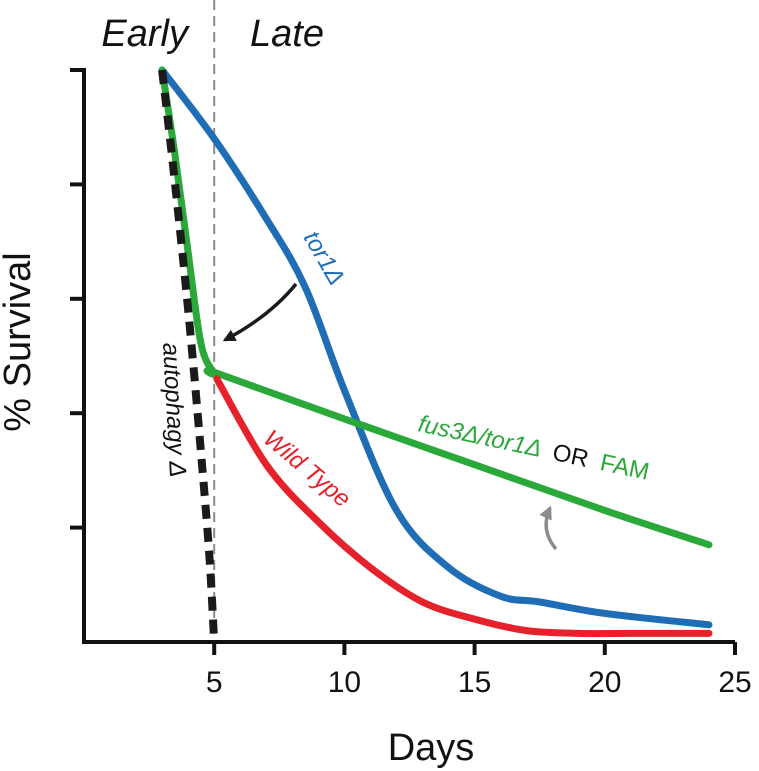 The image size is (759, 771). Describe the element at coordinates (431, 748) in the screenshot. I see `x-axis-title: Days` at that location.